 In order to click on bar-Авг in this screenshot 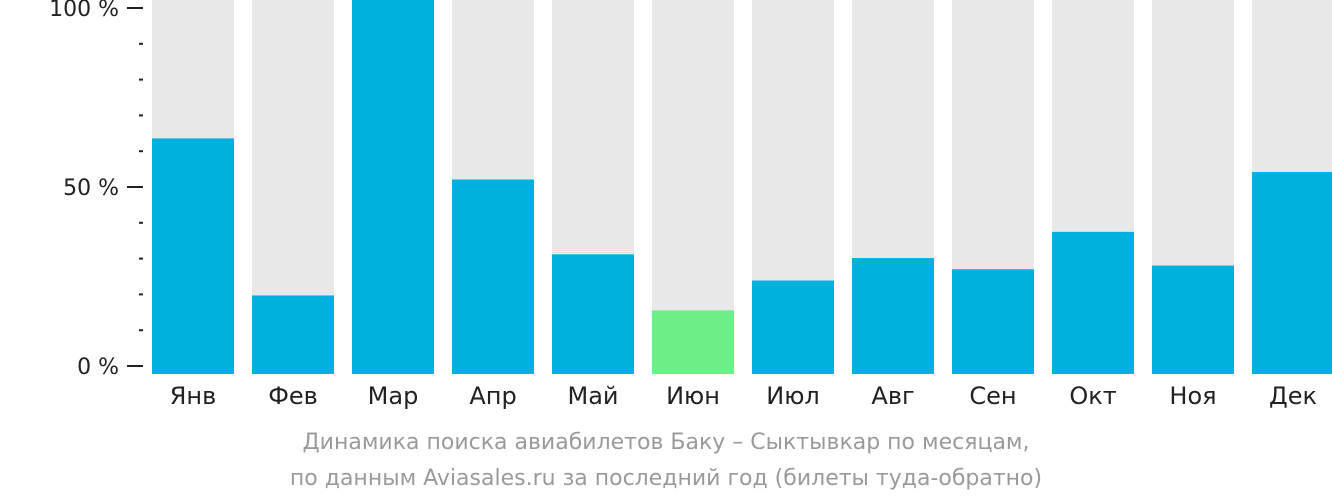, I will do `click(893, 316)`.